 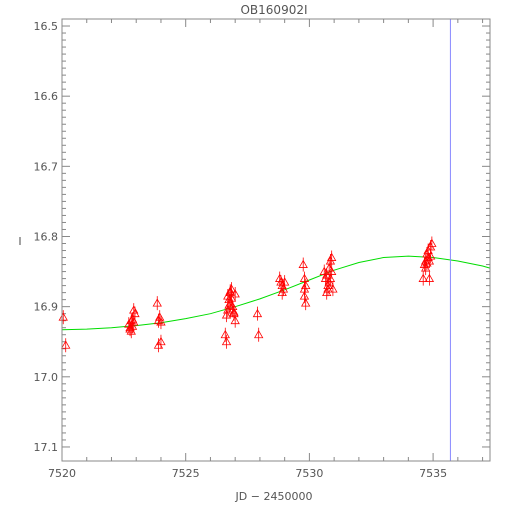 What do you see at coordinates (46, 236) in the screenshot?
I see `y-tick-label: 16.8` at bounding box center [46, 236].